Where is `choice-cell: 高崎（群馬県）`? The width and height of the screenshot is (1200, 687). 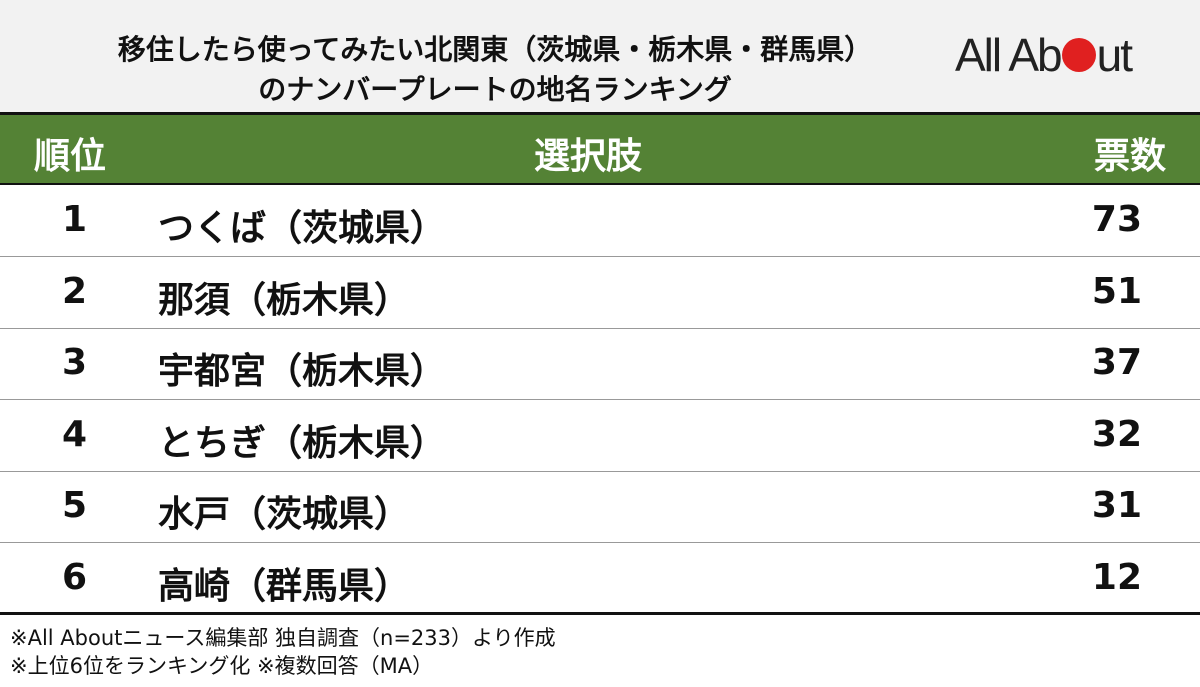
choice-cell: 高崎（群馬県） is located at coordinates (284, 586).